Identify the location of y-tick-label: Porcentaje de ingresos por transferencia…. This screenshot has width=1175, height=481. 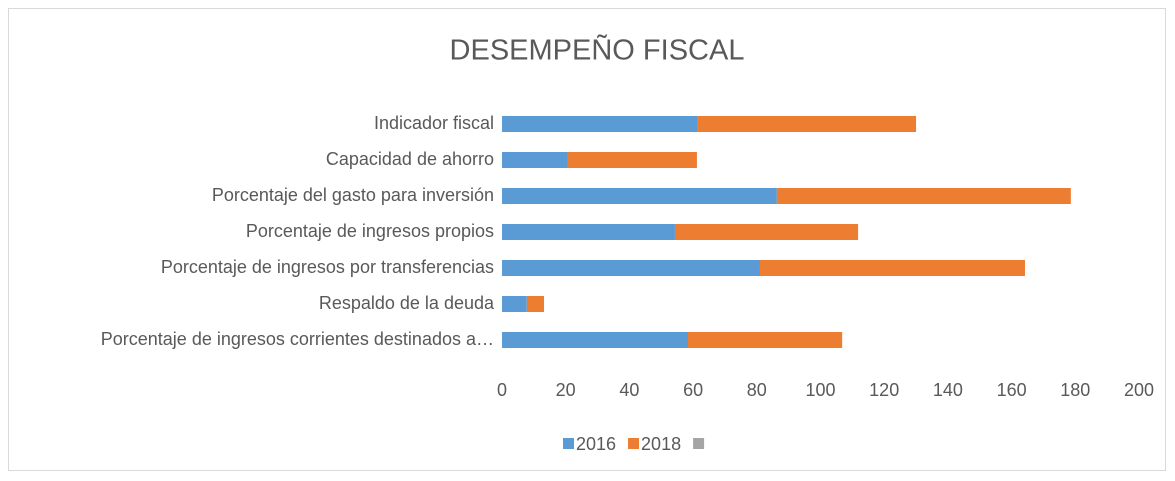
(327, 267).